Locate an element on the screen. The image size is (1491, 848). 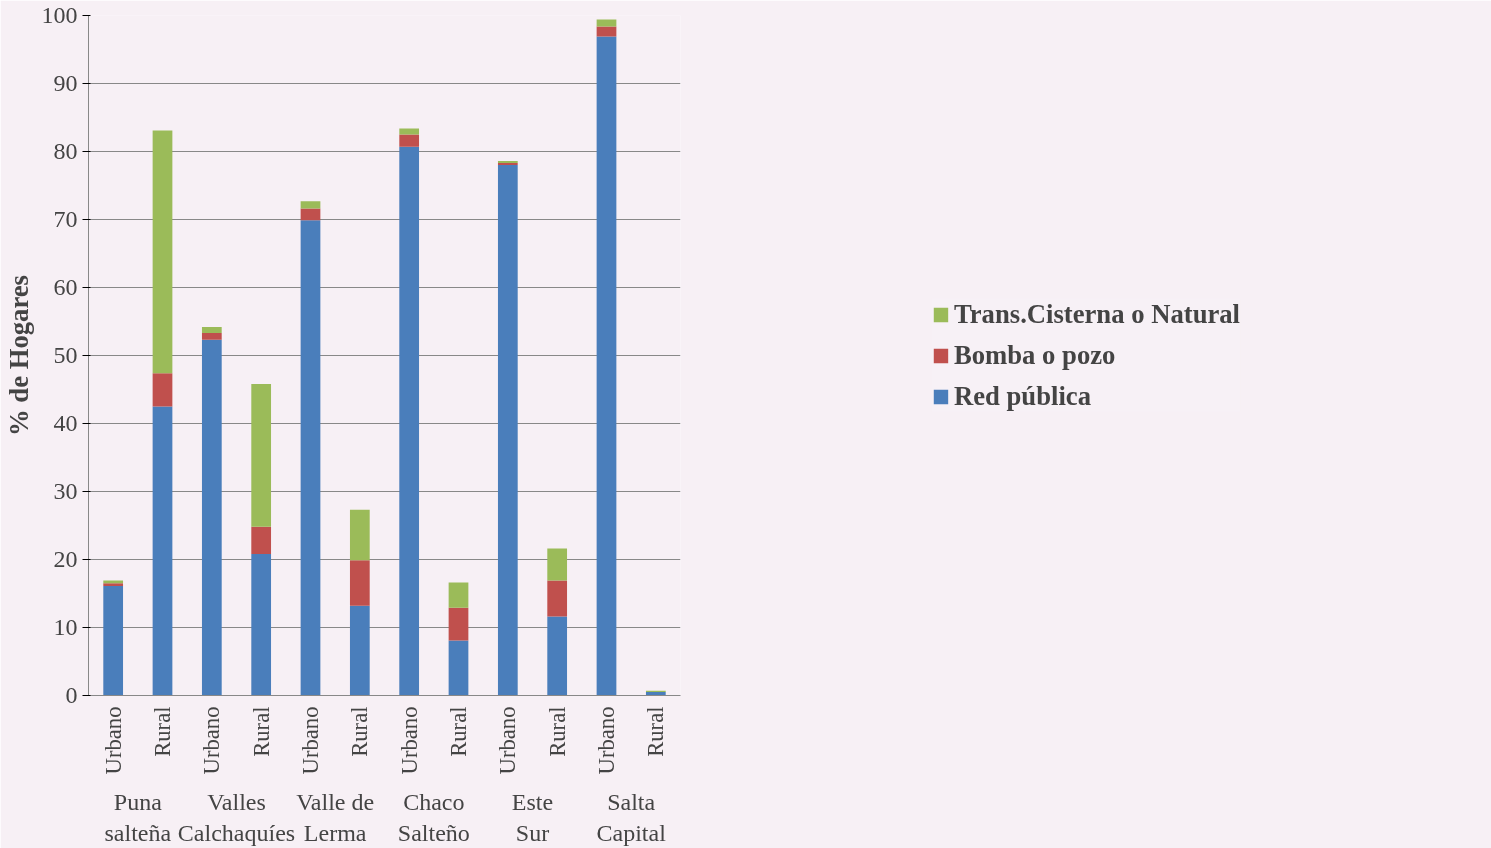
y-tick-label: 40 is located at coordinates (65, 423).